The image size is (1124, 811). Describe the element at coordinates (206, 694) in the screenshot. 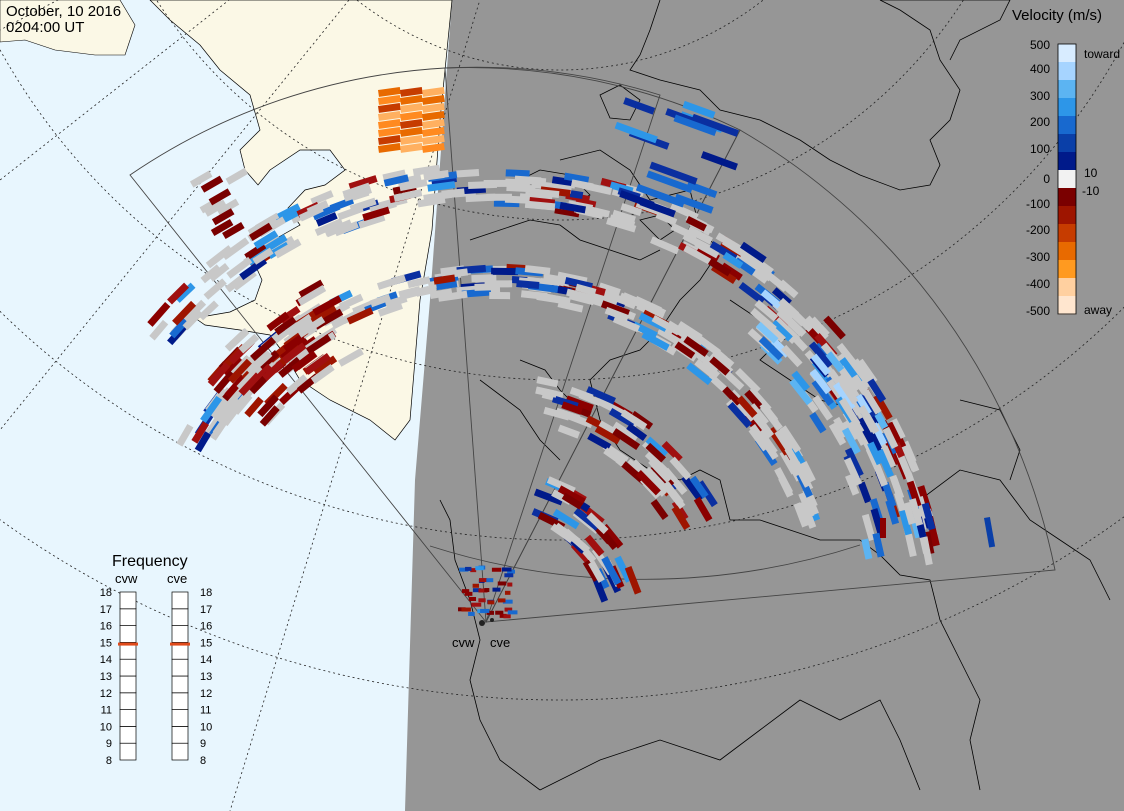

I see `frequency-tick-label: 12` at that location.